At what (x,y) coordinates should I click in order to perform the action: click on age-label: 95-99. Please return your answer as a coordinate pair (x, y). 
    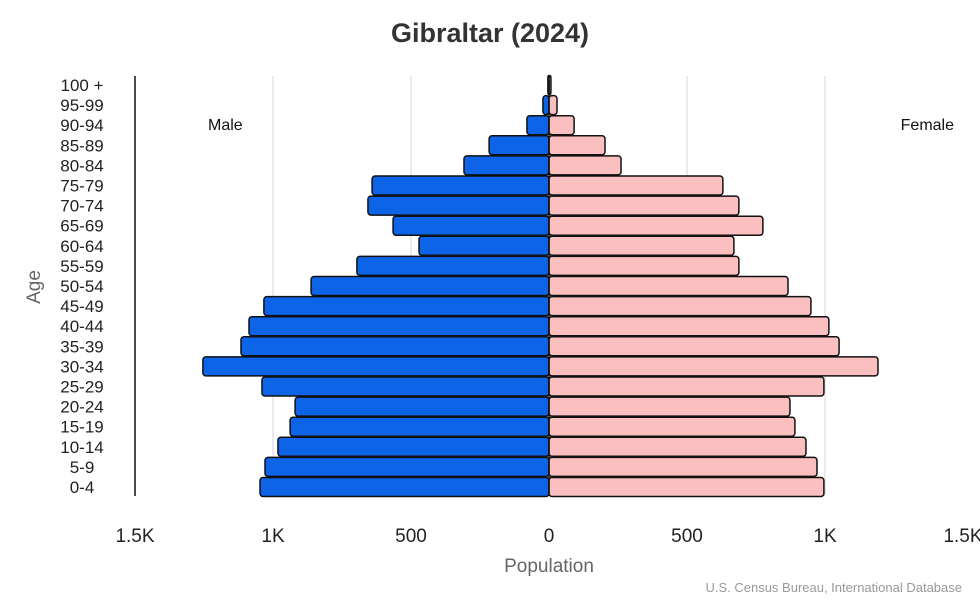
    Looking at the image, I should click on (81, 105).